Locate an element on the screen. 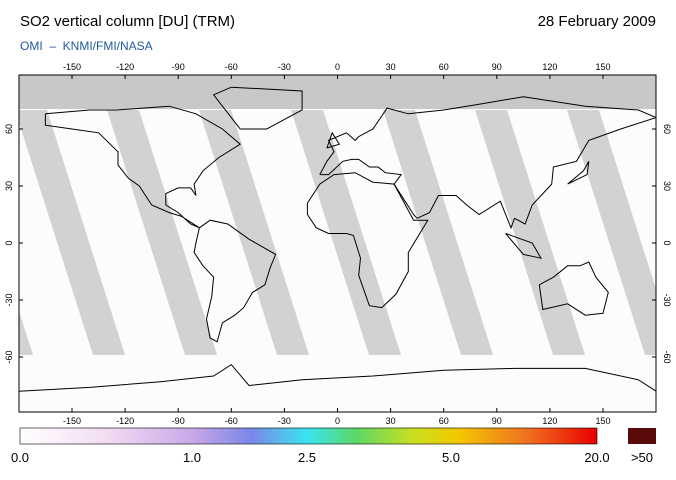 This screenshot has width=676, height=480. colorbar is located at coordinates (308, 436).